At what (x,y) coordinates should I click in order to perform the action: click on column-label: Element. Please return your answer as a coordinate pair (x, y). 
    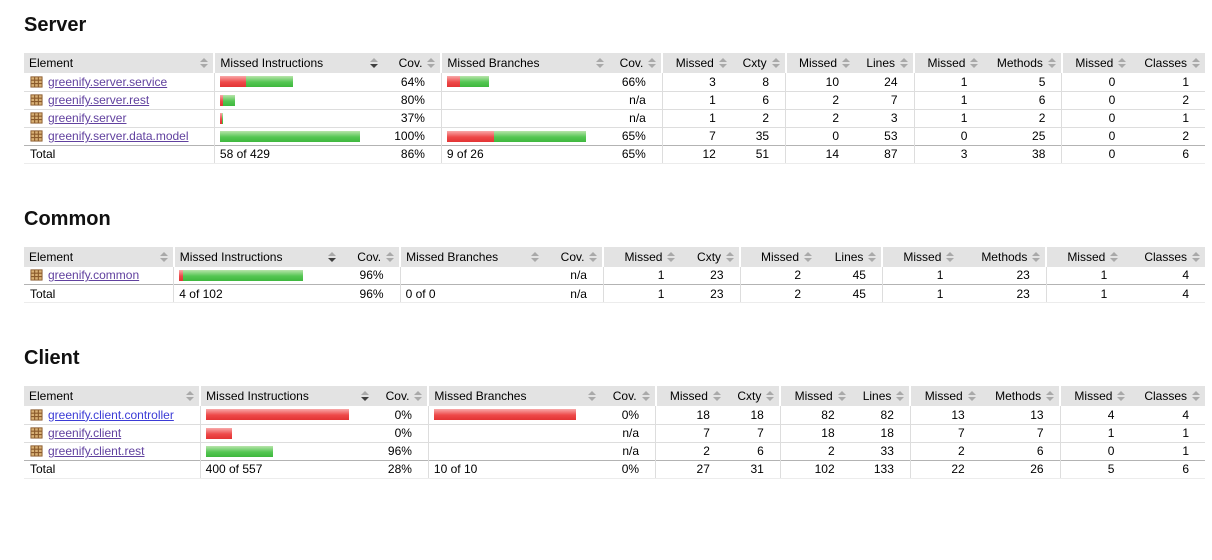
    Looking at the image, I should click on (51, 63).